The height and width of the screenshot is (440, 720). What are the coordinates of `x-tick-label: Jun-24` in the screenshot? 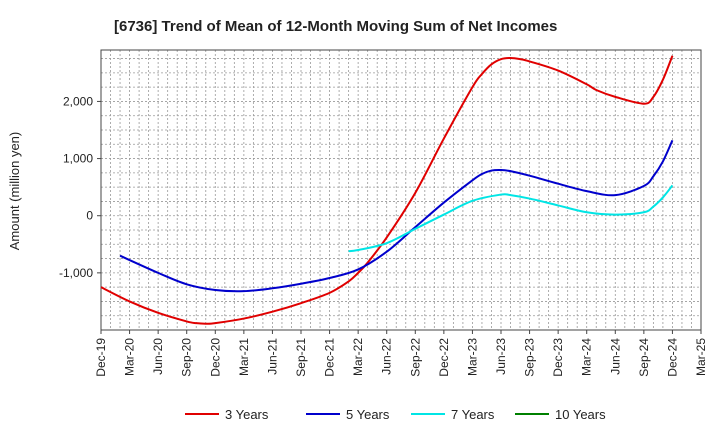 It's located at (615, 356).